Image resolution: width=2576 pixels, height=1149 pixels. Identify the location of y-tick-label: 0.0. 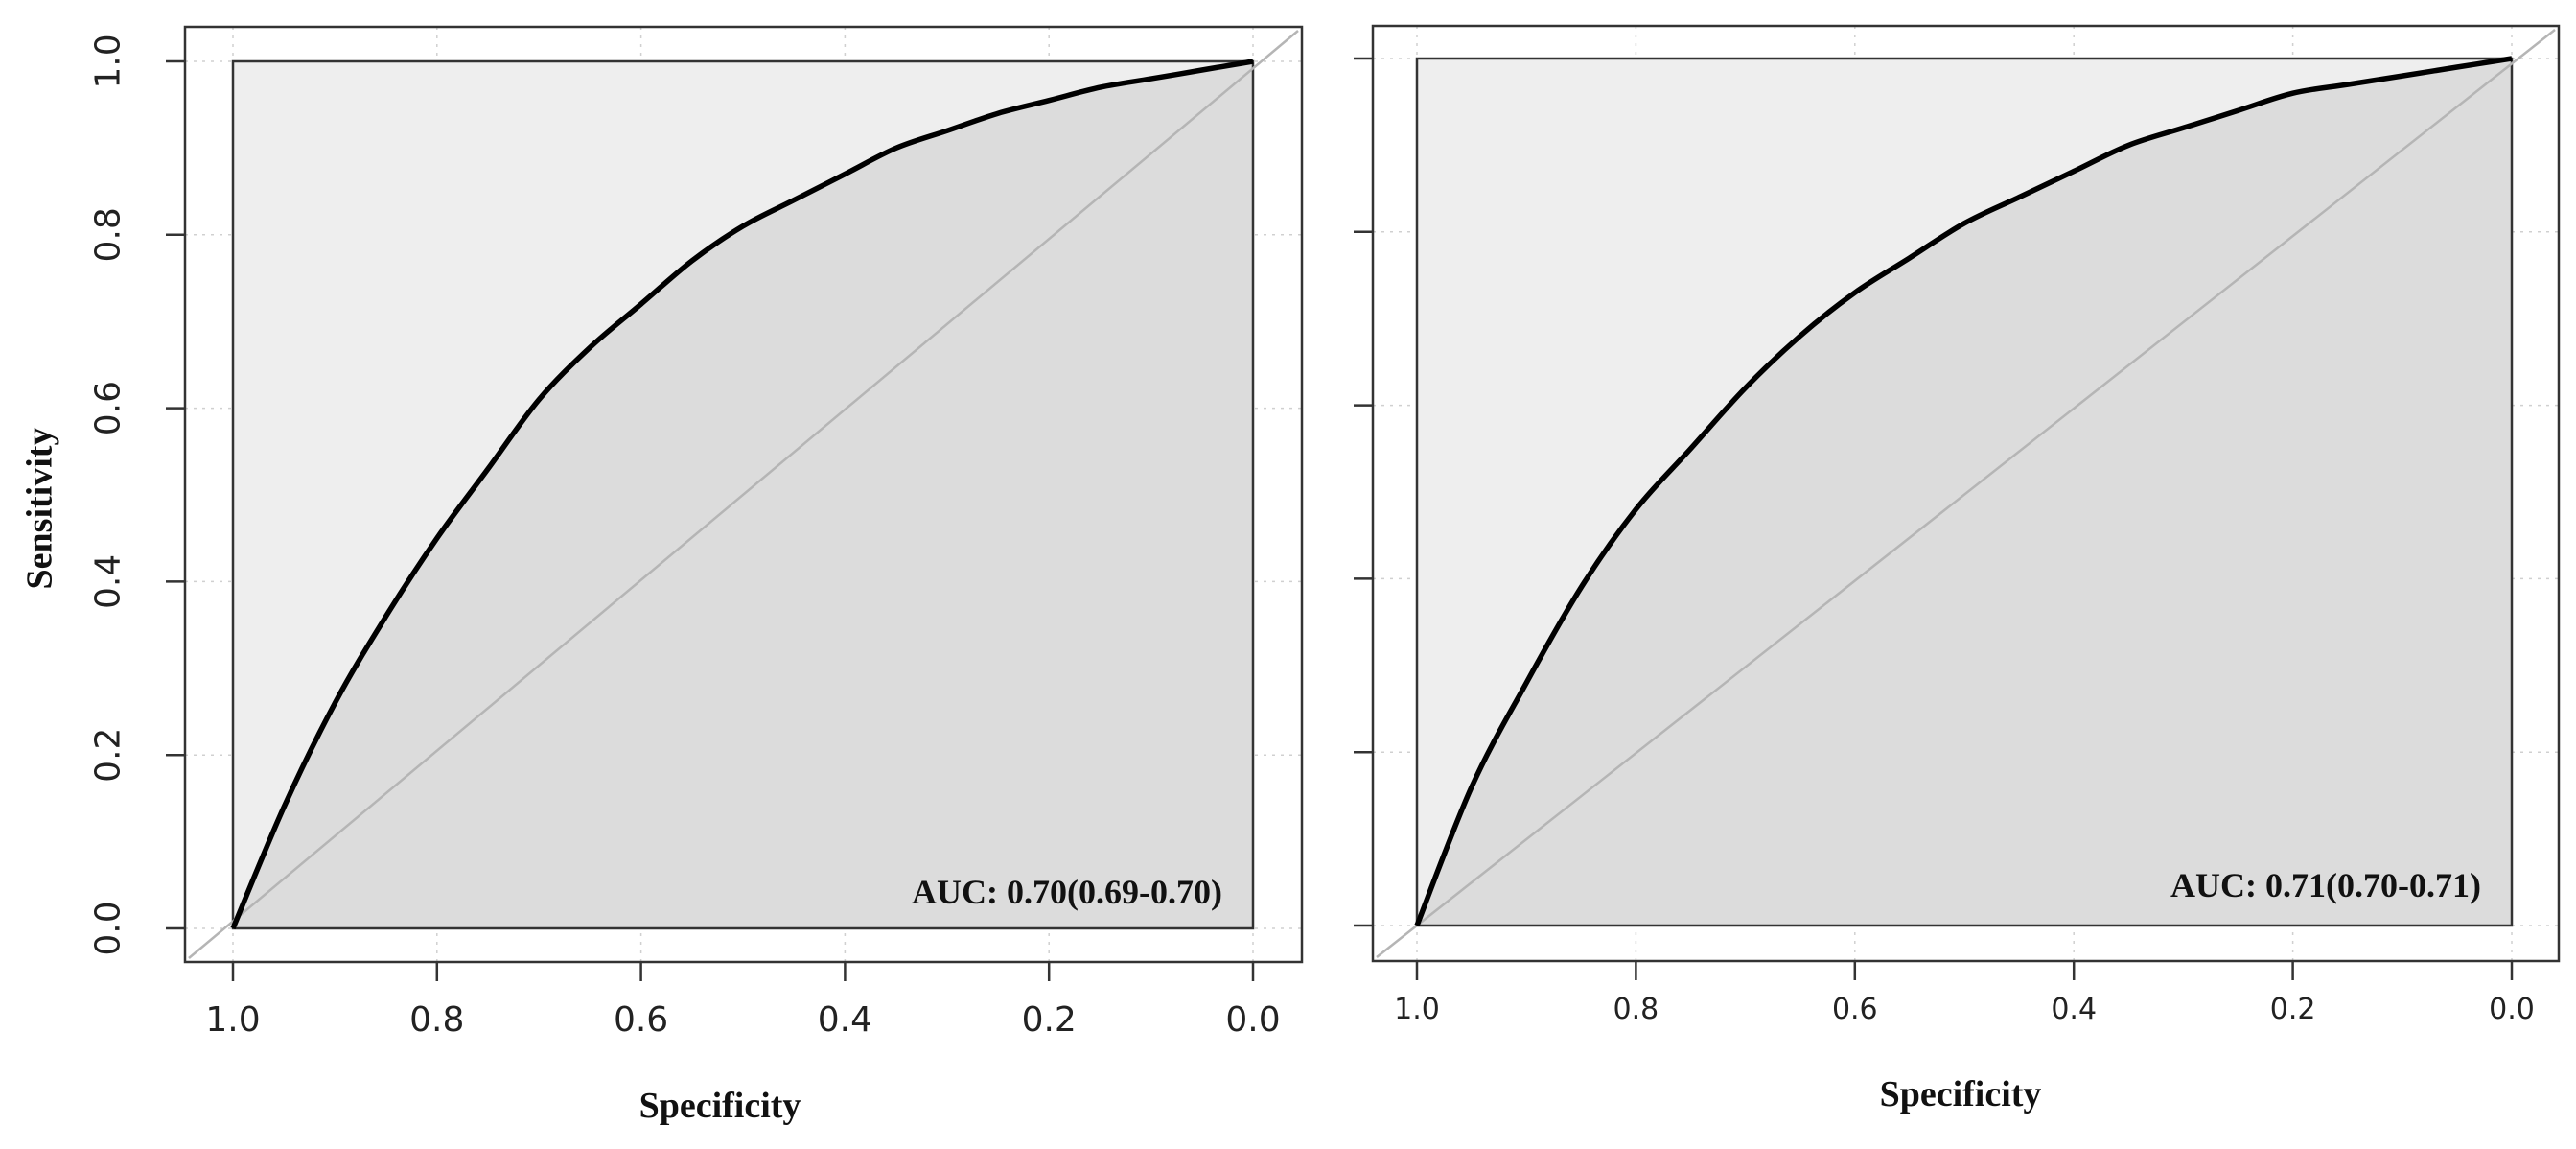
(108, 928).